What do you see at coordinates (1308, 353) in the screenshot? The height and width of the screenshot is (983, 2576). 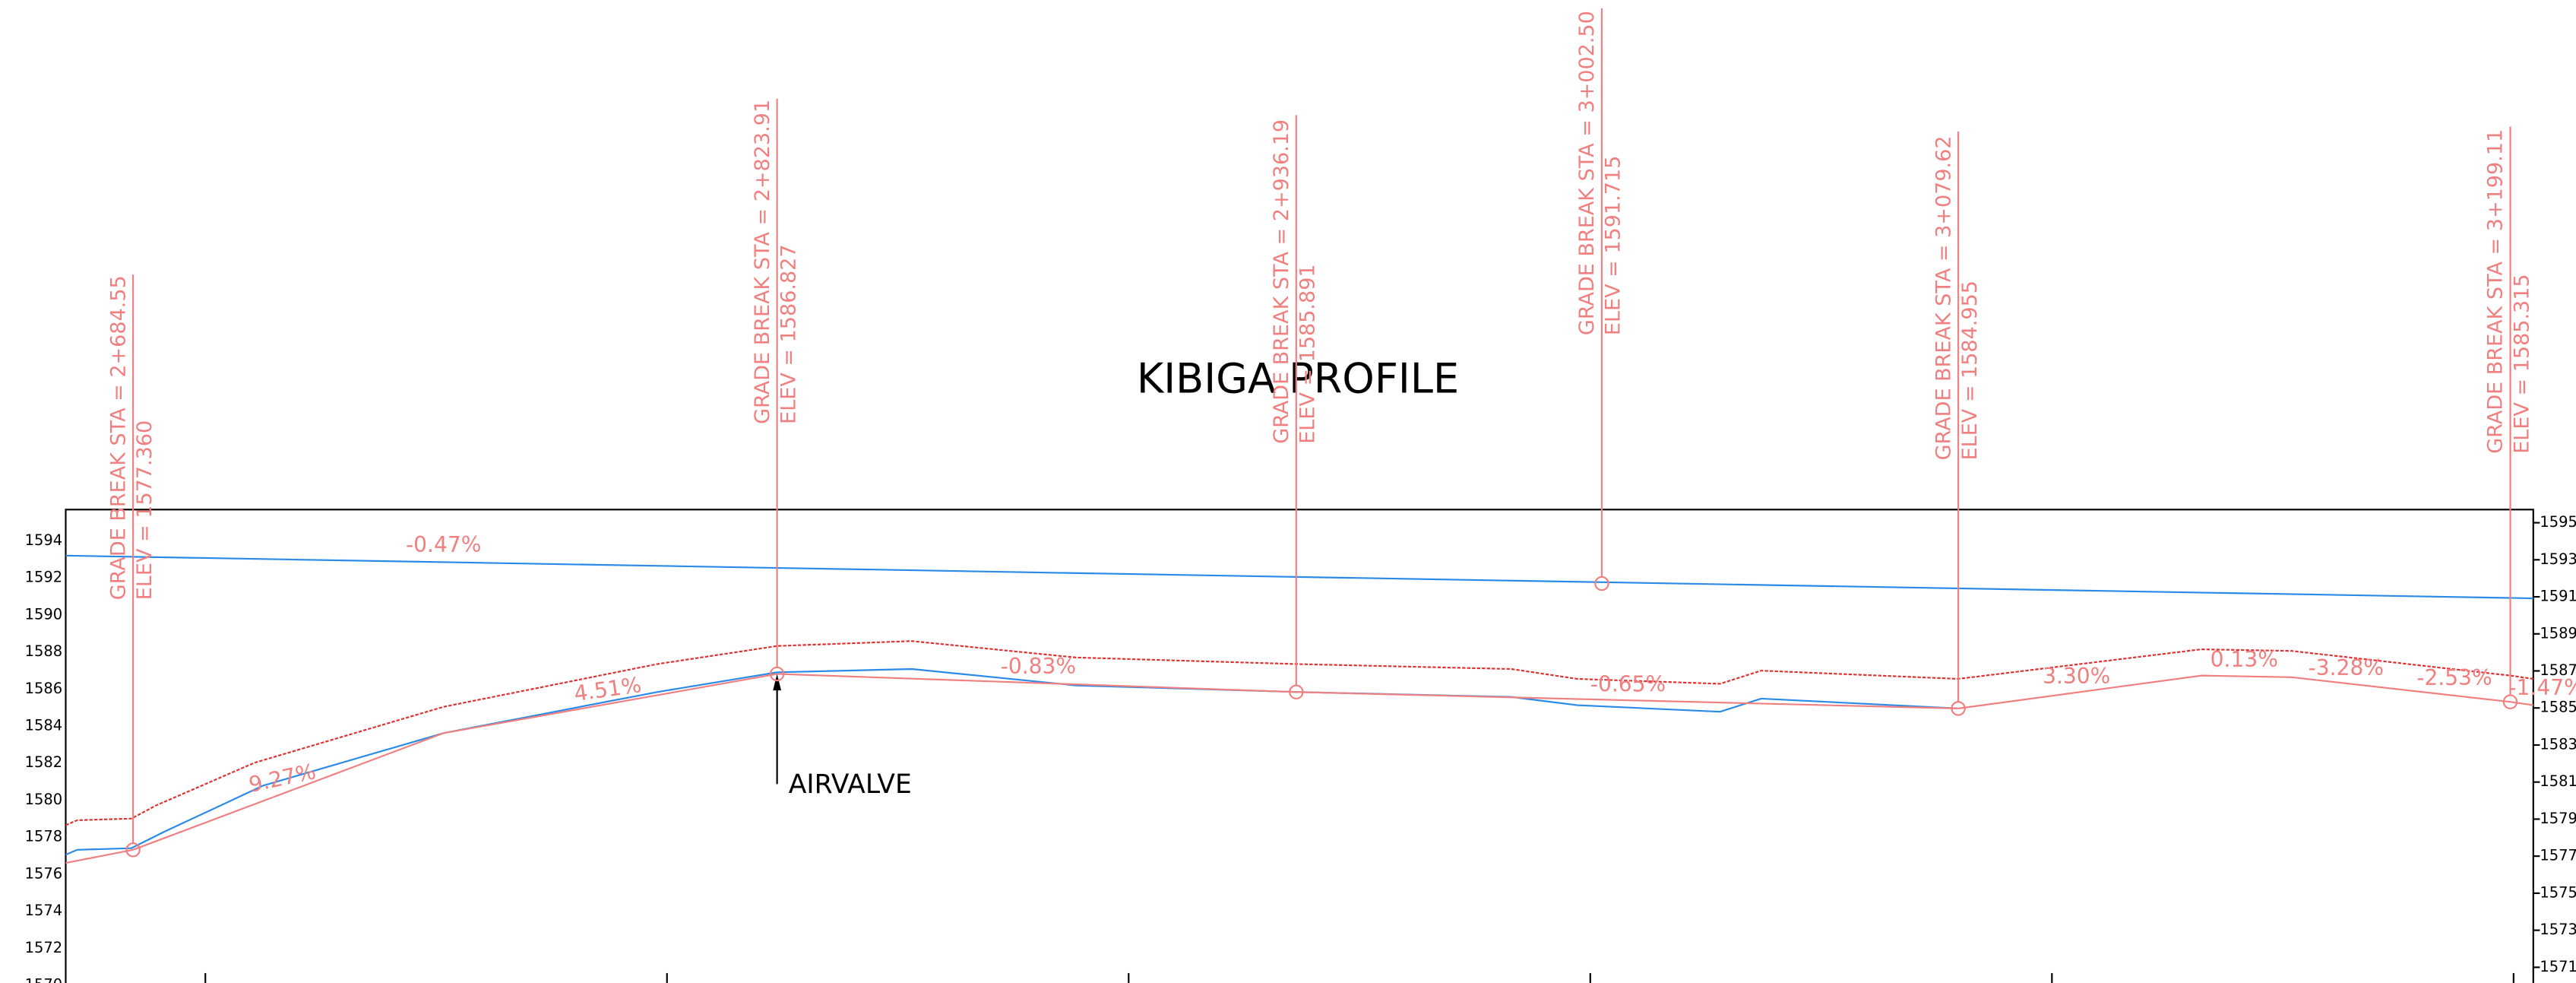 I see `grade-break-elevation: ELEV = 1585.891` at bounding box center [1308, 353].